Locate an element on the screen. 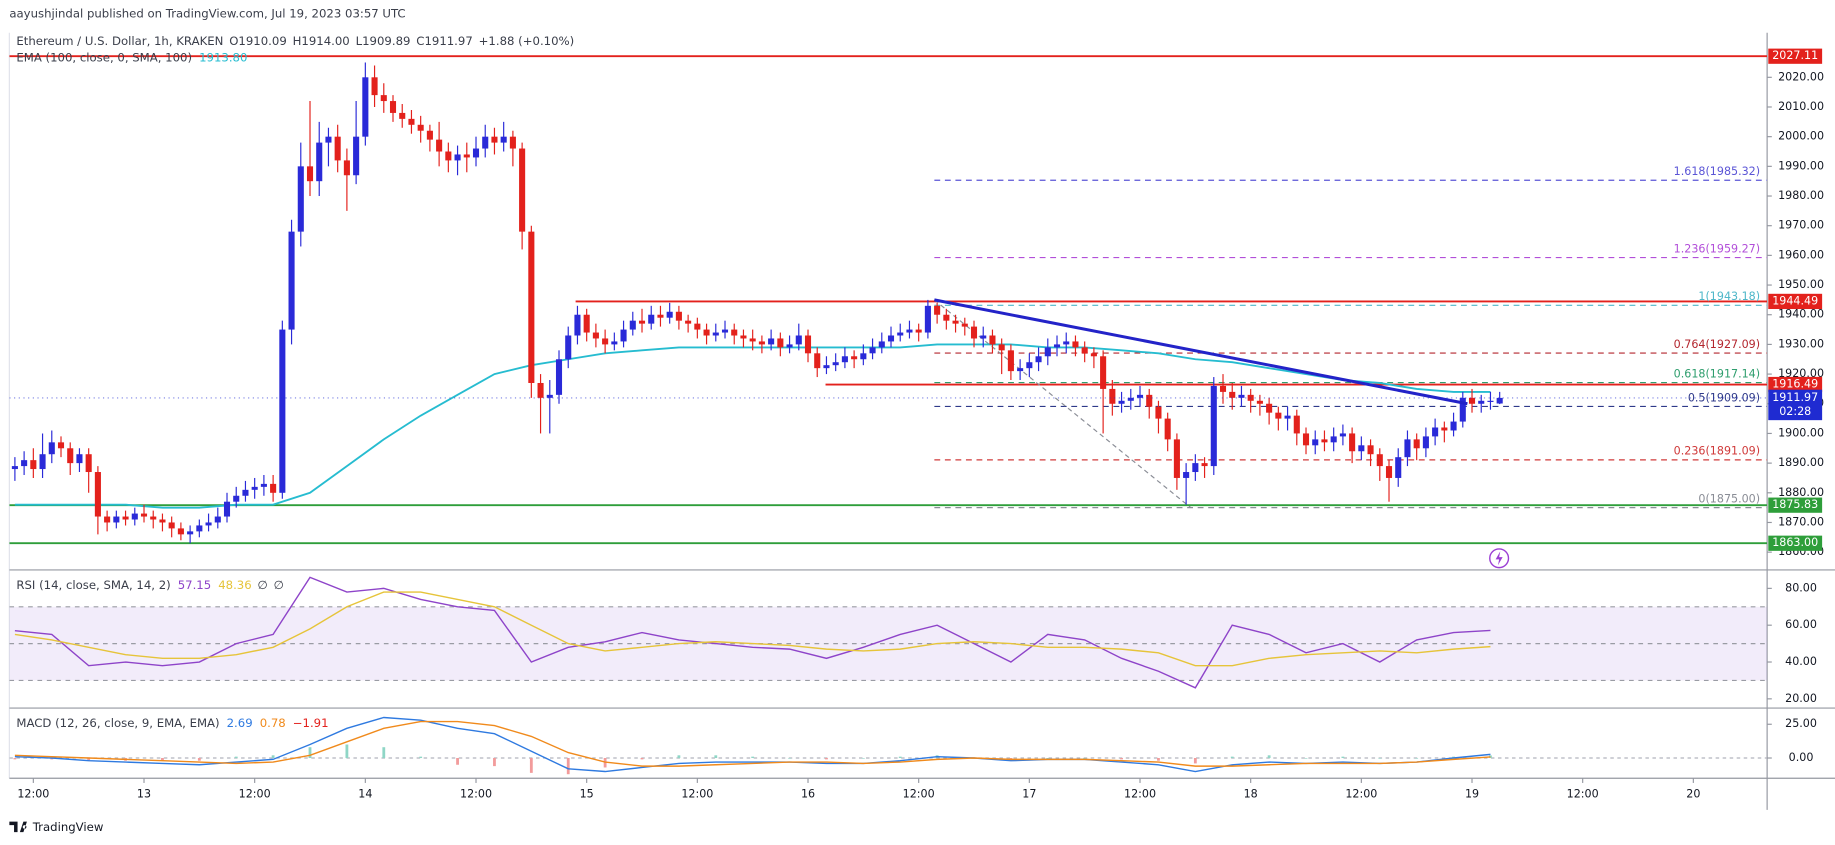  x-tick-label: 18 is located at coordinates (1251, 794).